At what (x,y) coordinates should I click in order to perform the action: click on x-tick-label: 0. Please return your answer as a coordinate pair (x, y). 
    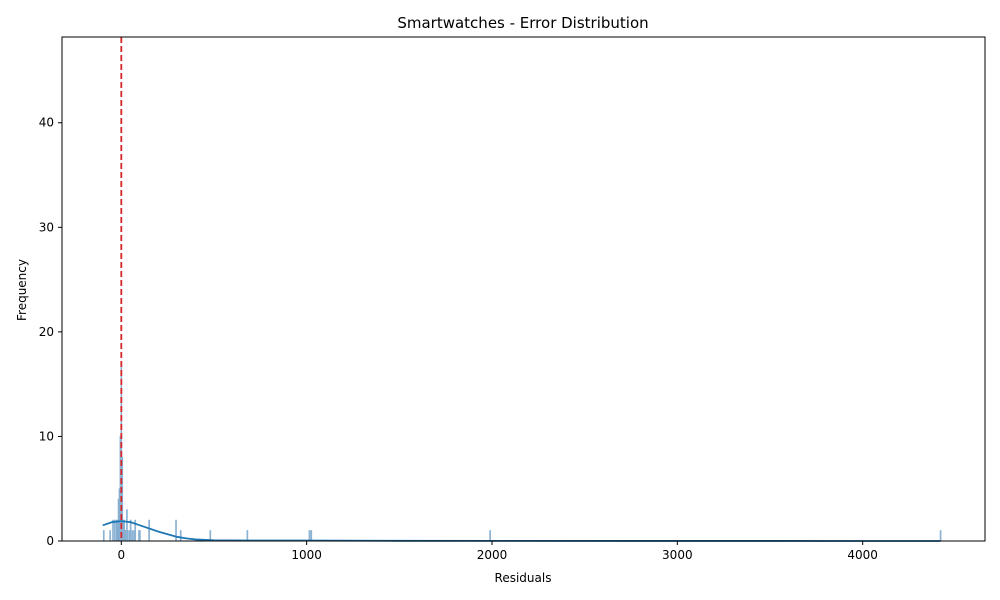
    Looking at the image, I should click on (121, 555).